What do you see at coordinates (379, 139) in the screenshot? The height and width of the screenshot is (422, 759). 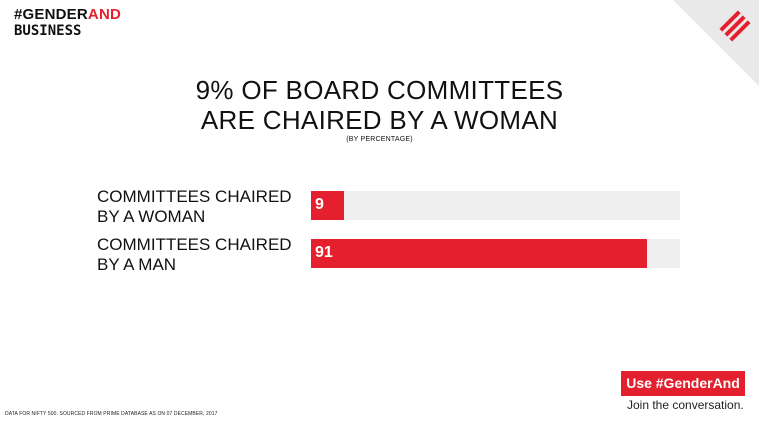 I see `chart-subtitle: (BY PERCENTAGE)` at bounding box center [379, 139].